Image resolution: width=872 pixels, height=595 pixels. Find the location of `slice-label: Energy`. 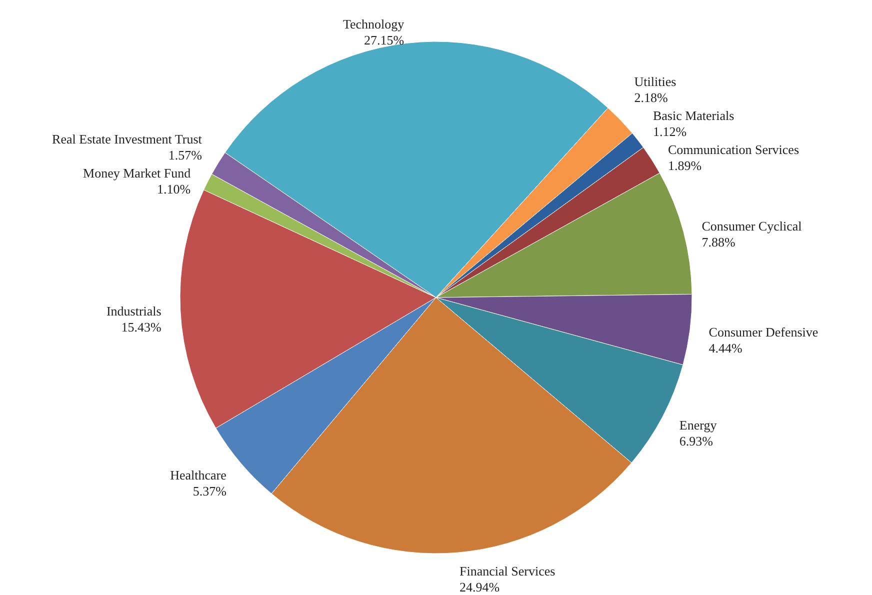

slice-label: Energy is located at coordinates (698, 424).